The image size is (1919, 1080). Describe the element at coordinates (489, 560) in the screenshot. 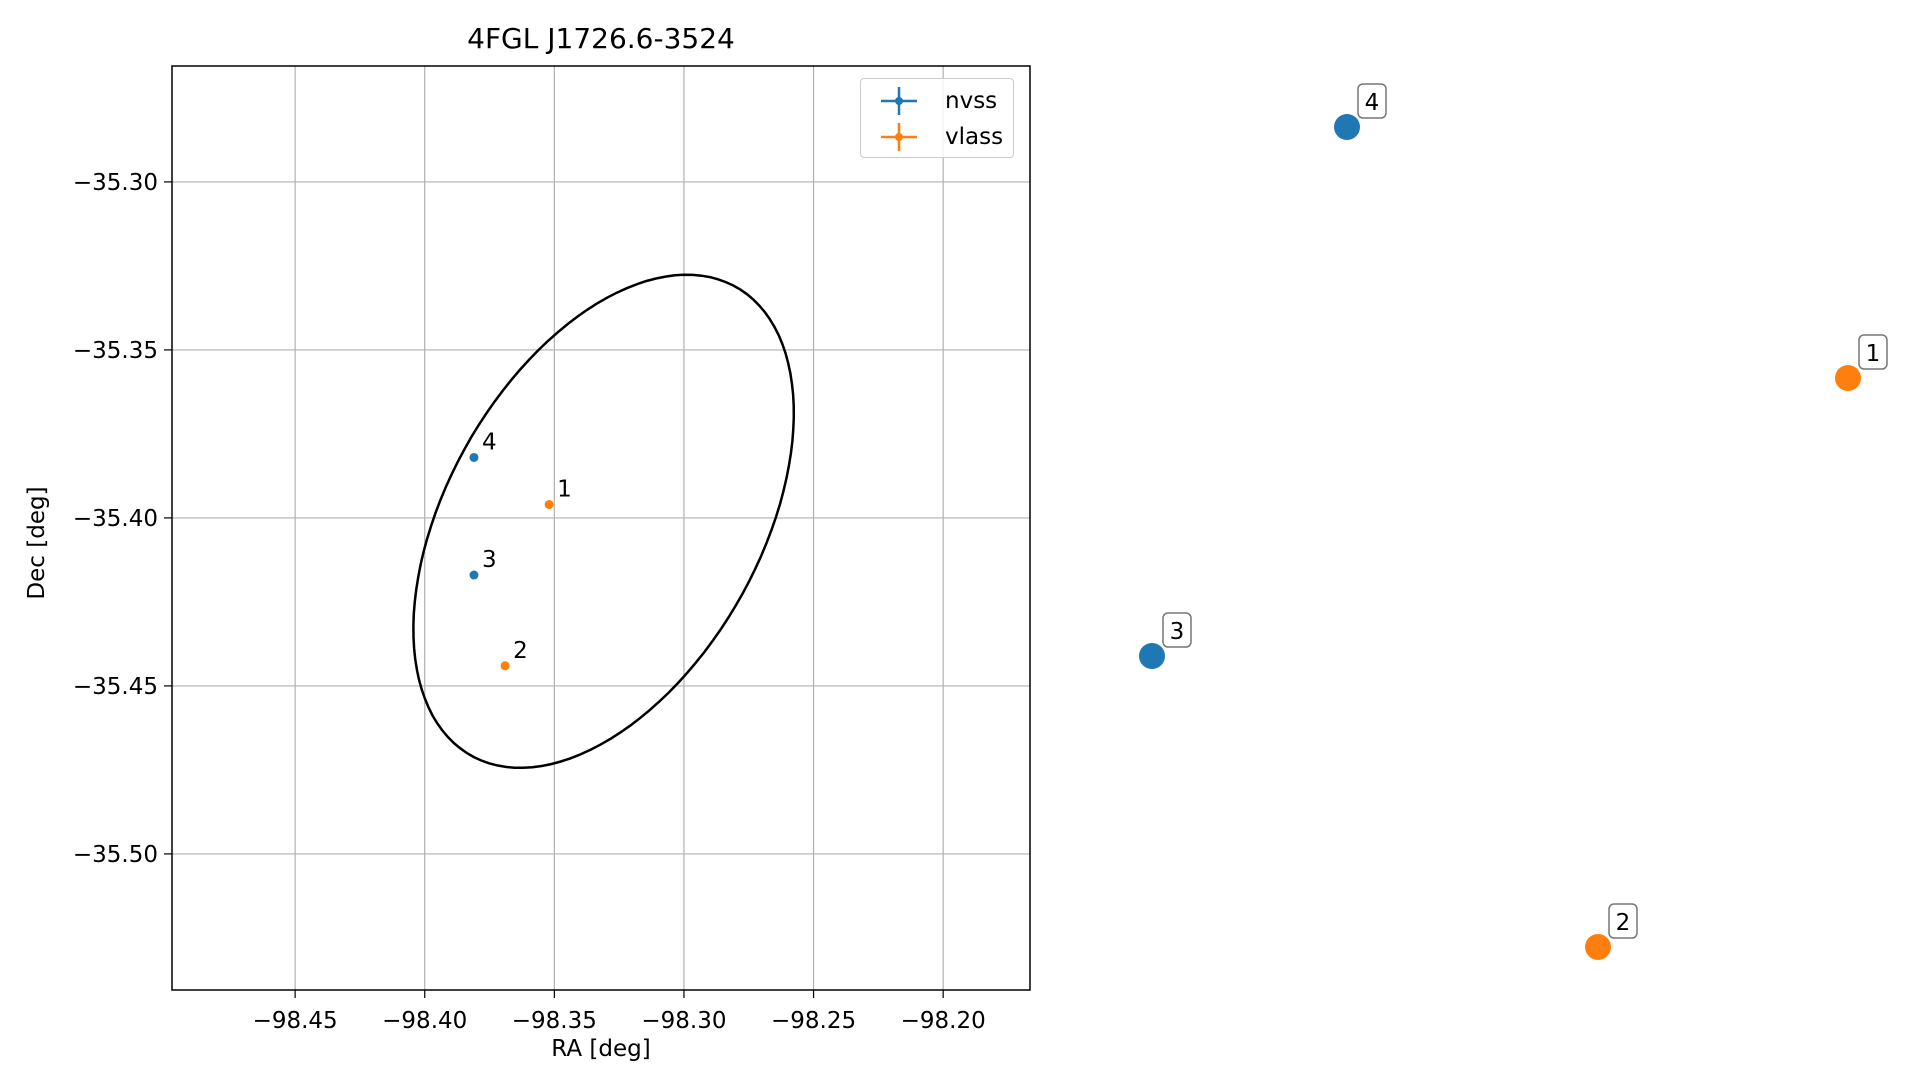

I see `point-label: 3` at that location.